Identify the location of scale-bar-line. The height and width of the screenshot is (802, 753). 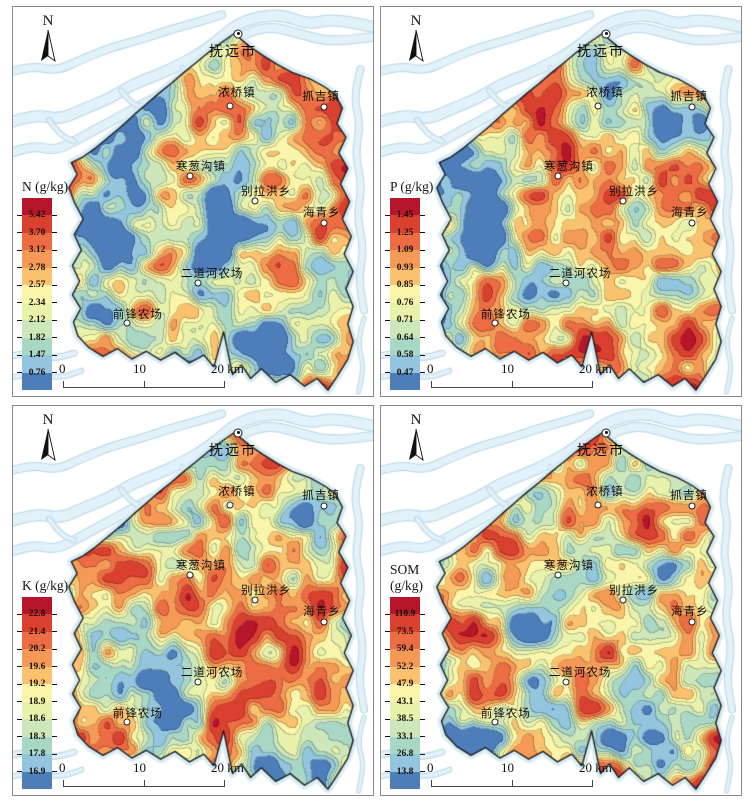
(144, 783).